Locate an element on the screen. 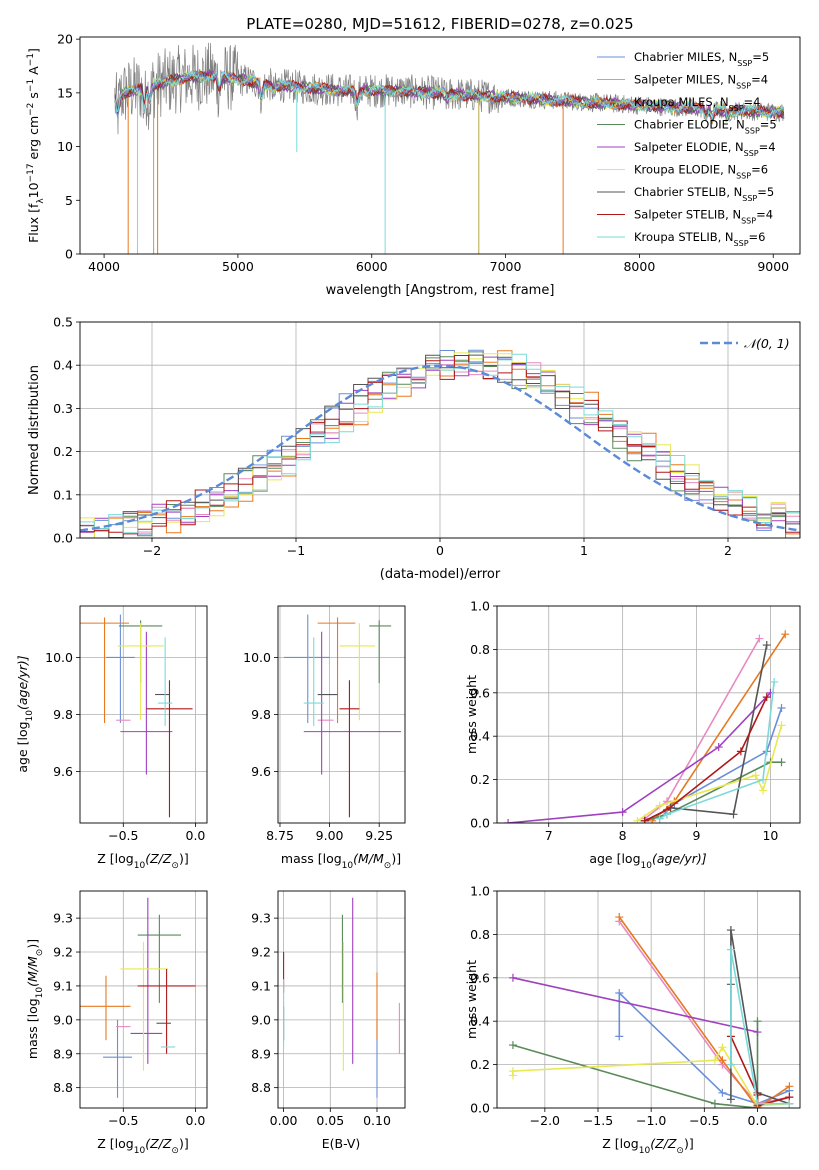 Image resolution: width=819 pixels, height=1170 pixels. y-axis-label-part: age [log is located at coordinates (22, 746).